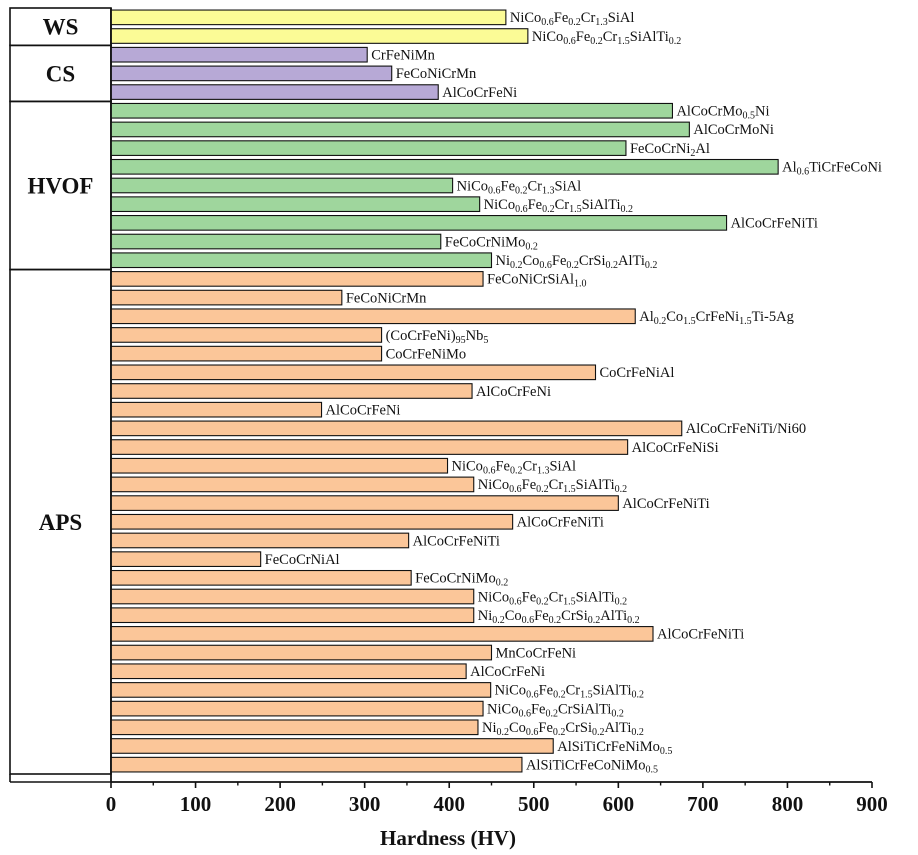  What do you see at coordinates (675, 448) in the screenshot?
I see `bar-label-aps-10: AlCoCrFeNiSi` at bounding box center [675, 448].